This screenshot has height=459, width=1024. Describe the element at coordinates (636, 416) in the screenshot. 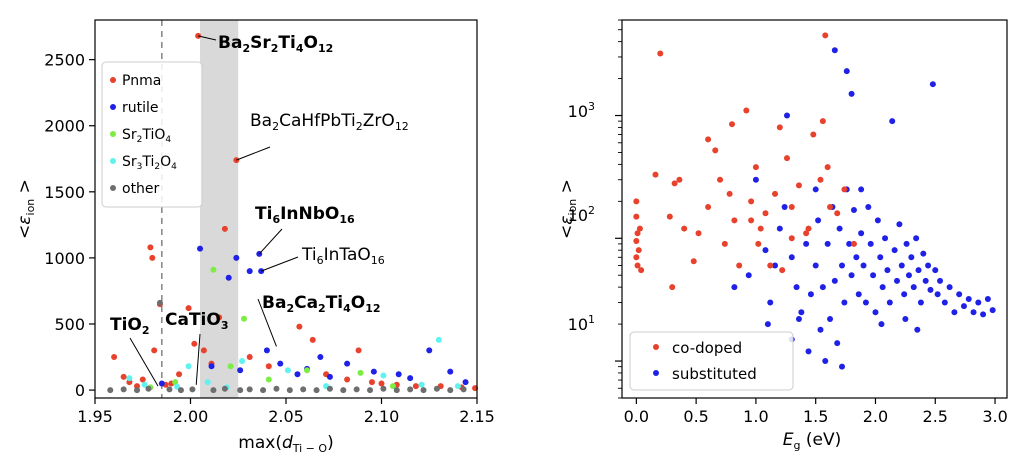

I see `x-tick-label: 0.0` at that location.